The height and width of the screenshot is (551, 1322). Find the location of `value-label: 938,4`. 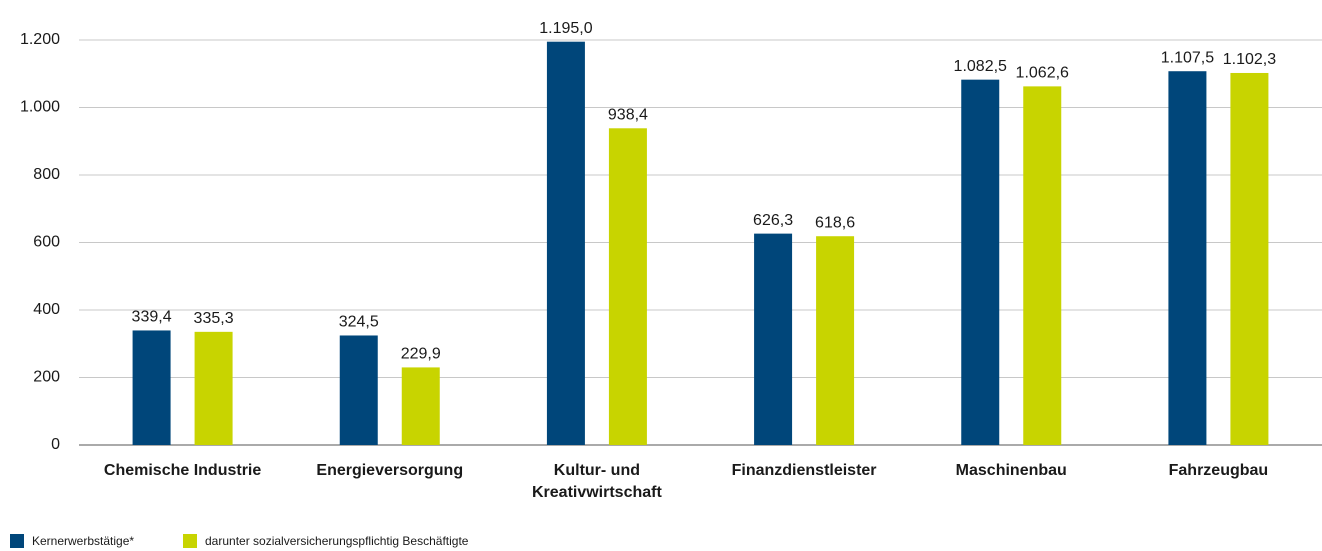

value-label: 938,4 is located at coordinates (628, 115).